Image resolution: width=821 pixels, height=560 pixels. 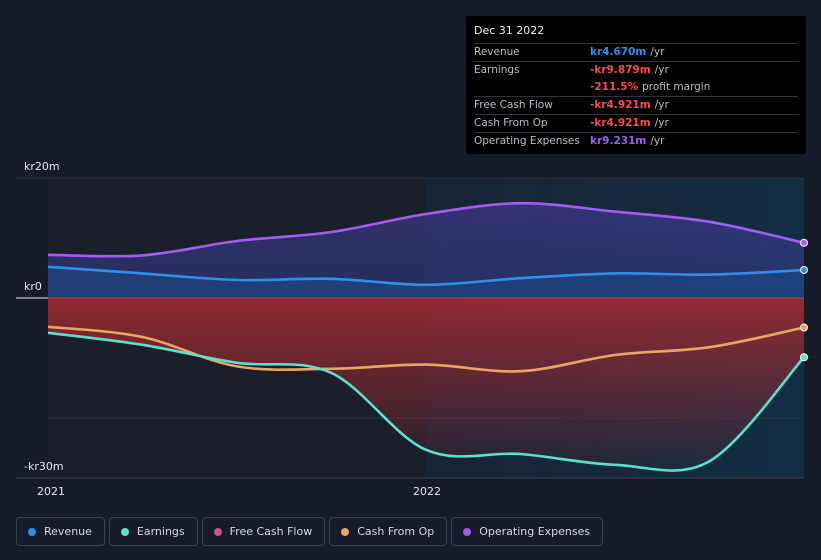 What do you see at coordinates (68, 531) in the screenshot?
I see `legend-label: Revenue` at bounding box center [68, 531].